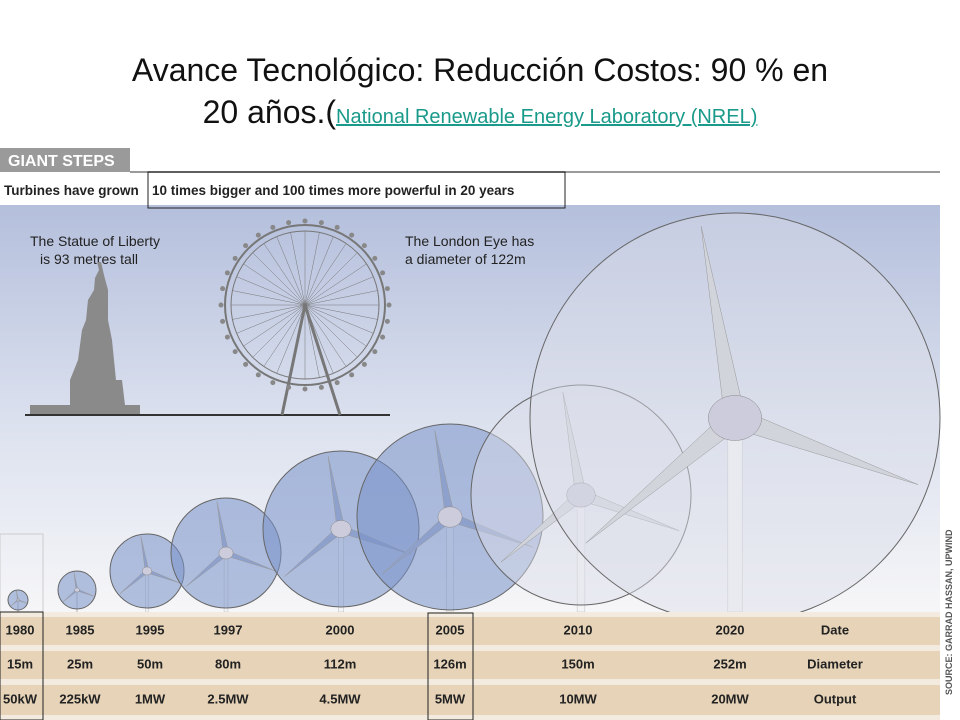  What do you see at coordinates (85, 338) in the screenshot?
I see `statue-of-liberty` at bounding box center [85, 338].